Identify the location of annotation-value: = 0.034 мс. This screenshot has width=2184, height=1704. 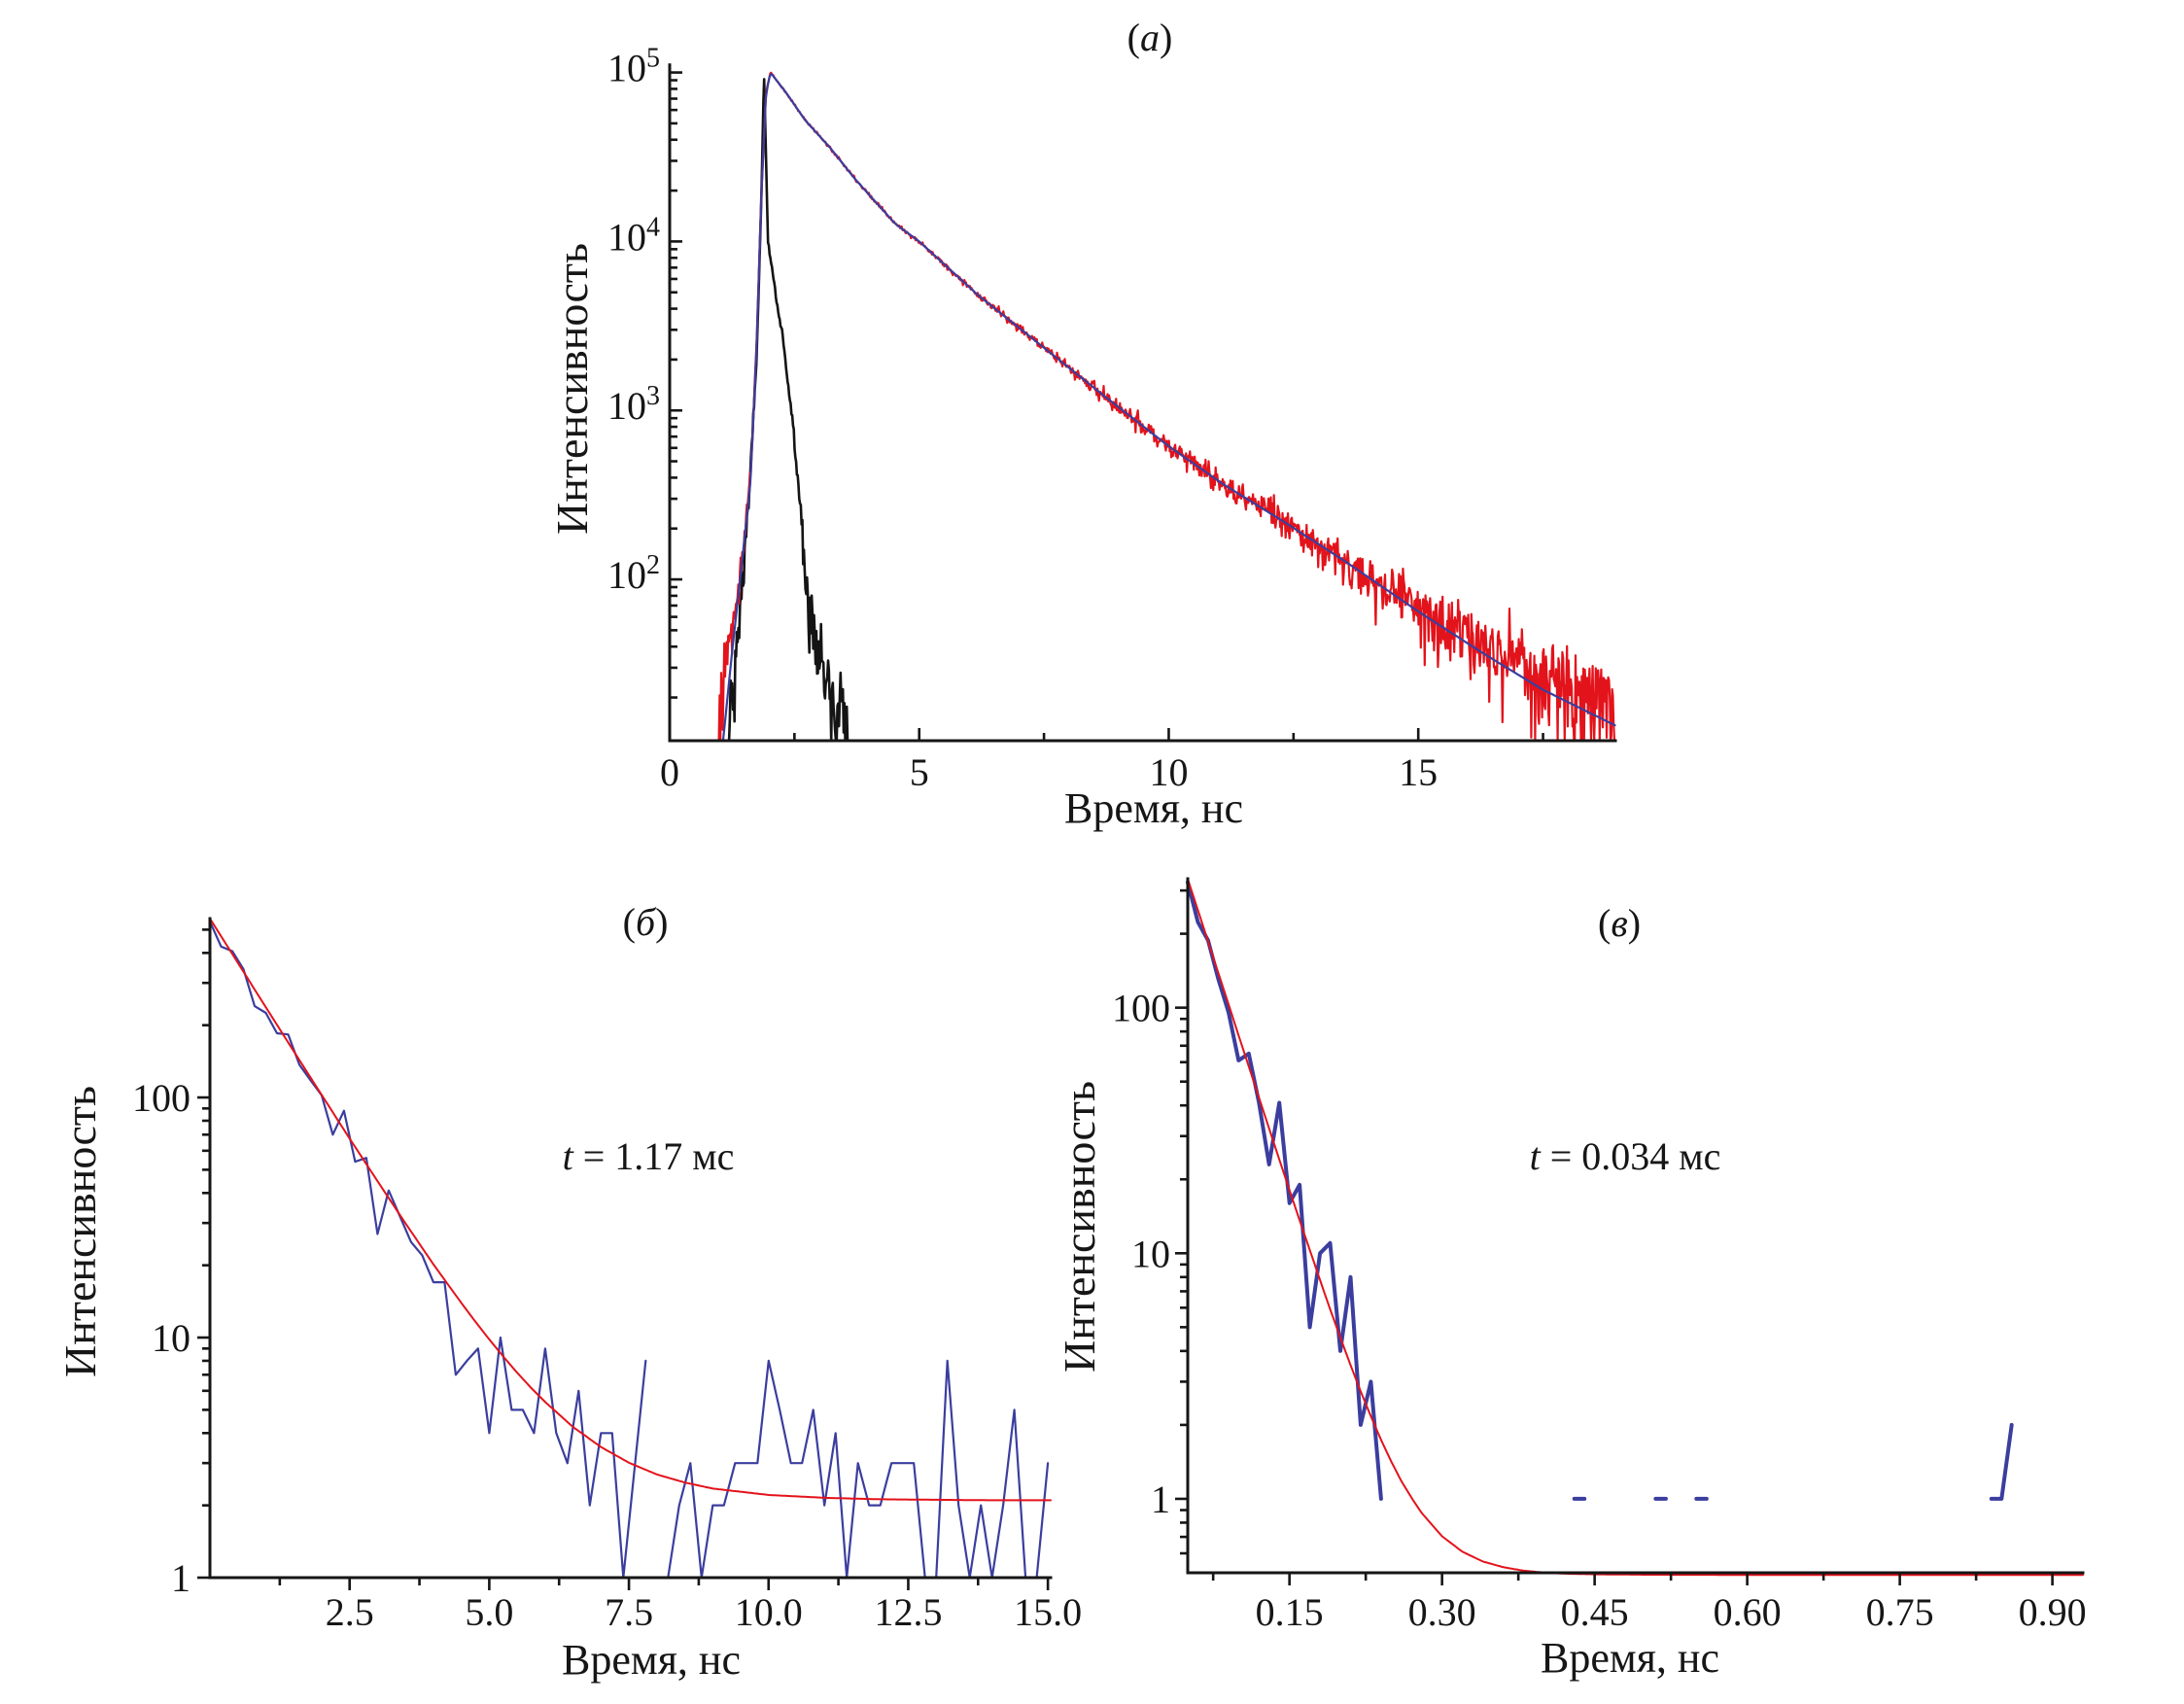
(1631, 1156).